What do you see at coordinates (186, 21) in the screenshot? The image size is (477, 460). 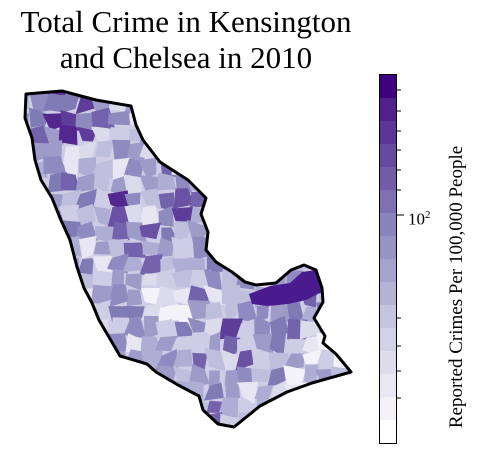 I see `title-line-1: Total Crime in Kensington` at bounding box center [186, 21].